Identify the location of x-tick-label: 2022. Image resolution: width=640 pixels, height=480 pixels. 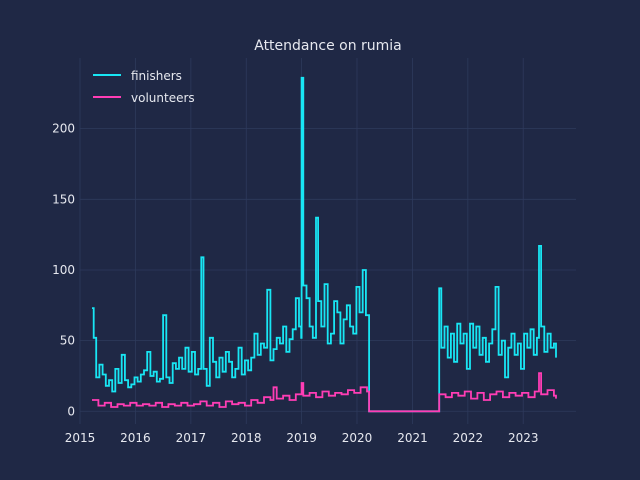
(468, 438).